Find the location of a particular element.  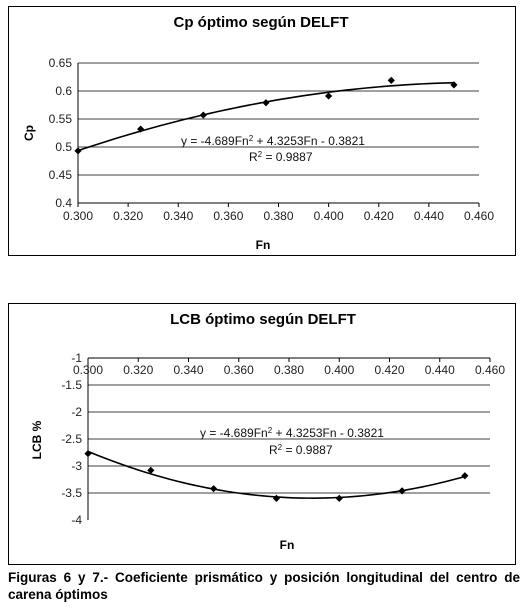

y-tick-label: 0.55 is located at coordinates (61, 119).